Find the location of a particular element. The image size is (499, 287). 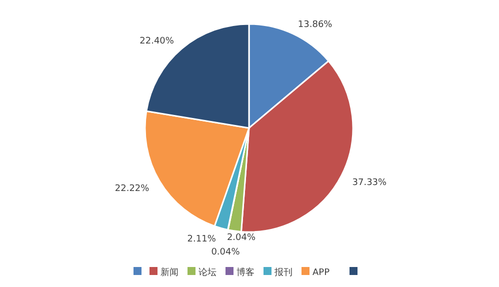

legend-label: 博客 is located at coordinates (245, 272).